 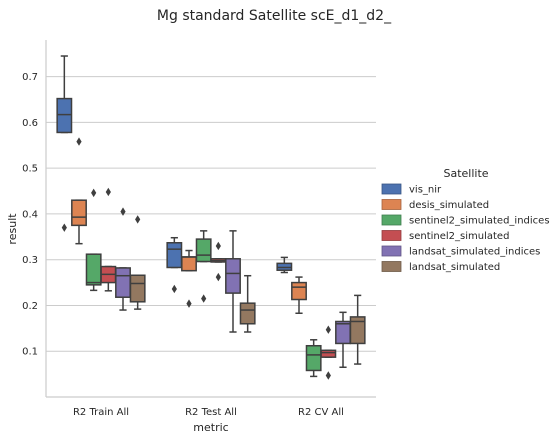 I want to click on y-tick-label: 0.4, so click(x=30, y=214).